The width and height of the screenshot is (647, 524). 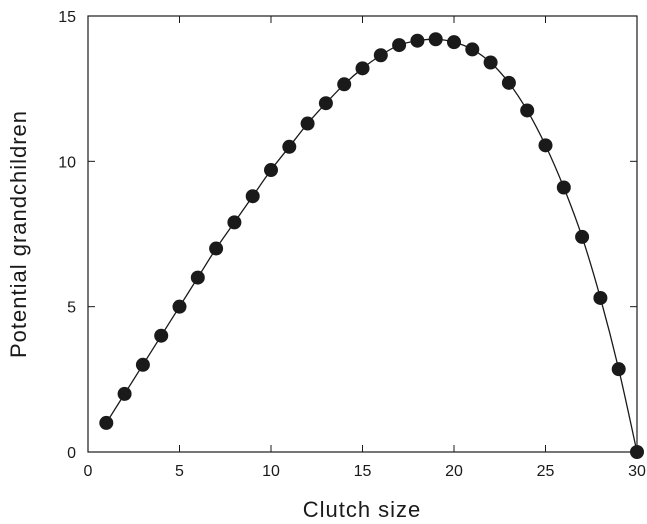 What do you see at coordinates (67, 162) in the screenshot?
I see `y-tick-label-2: 10` at bounding box center [67, 162].